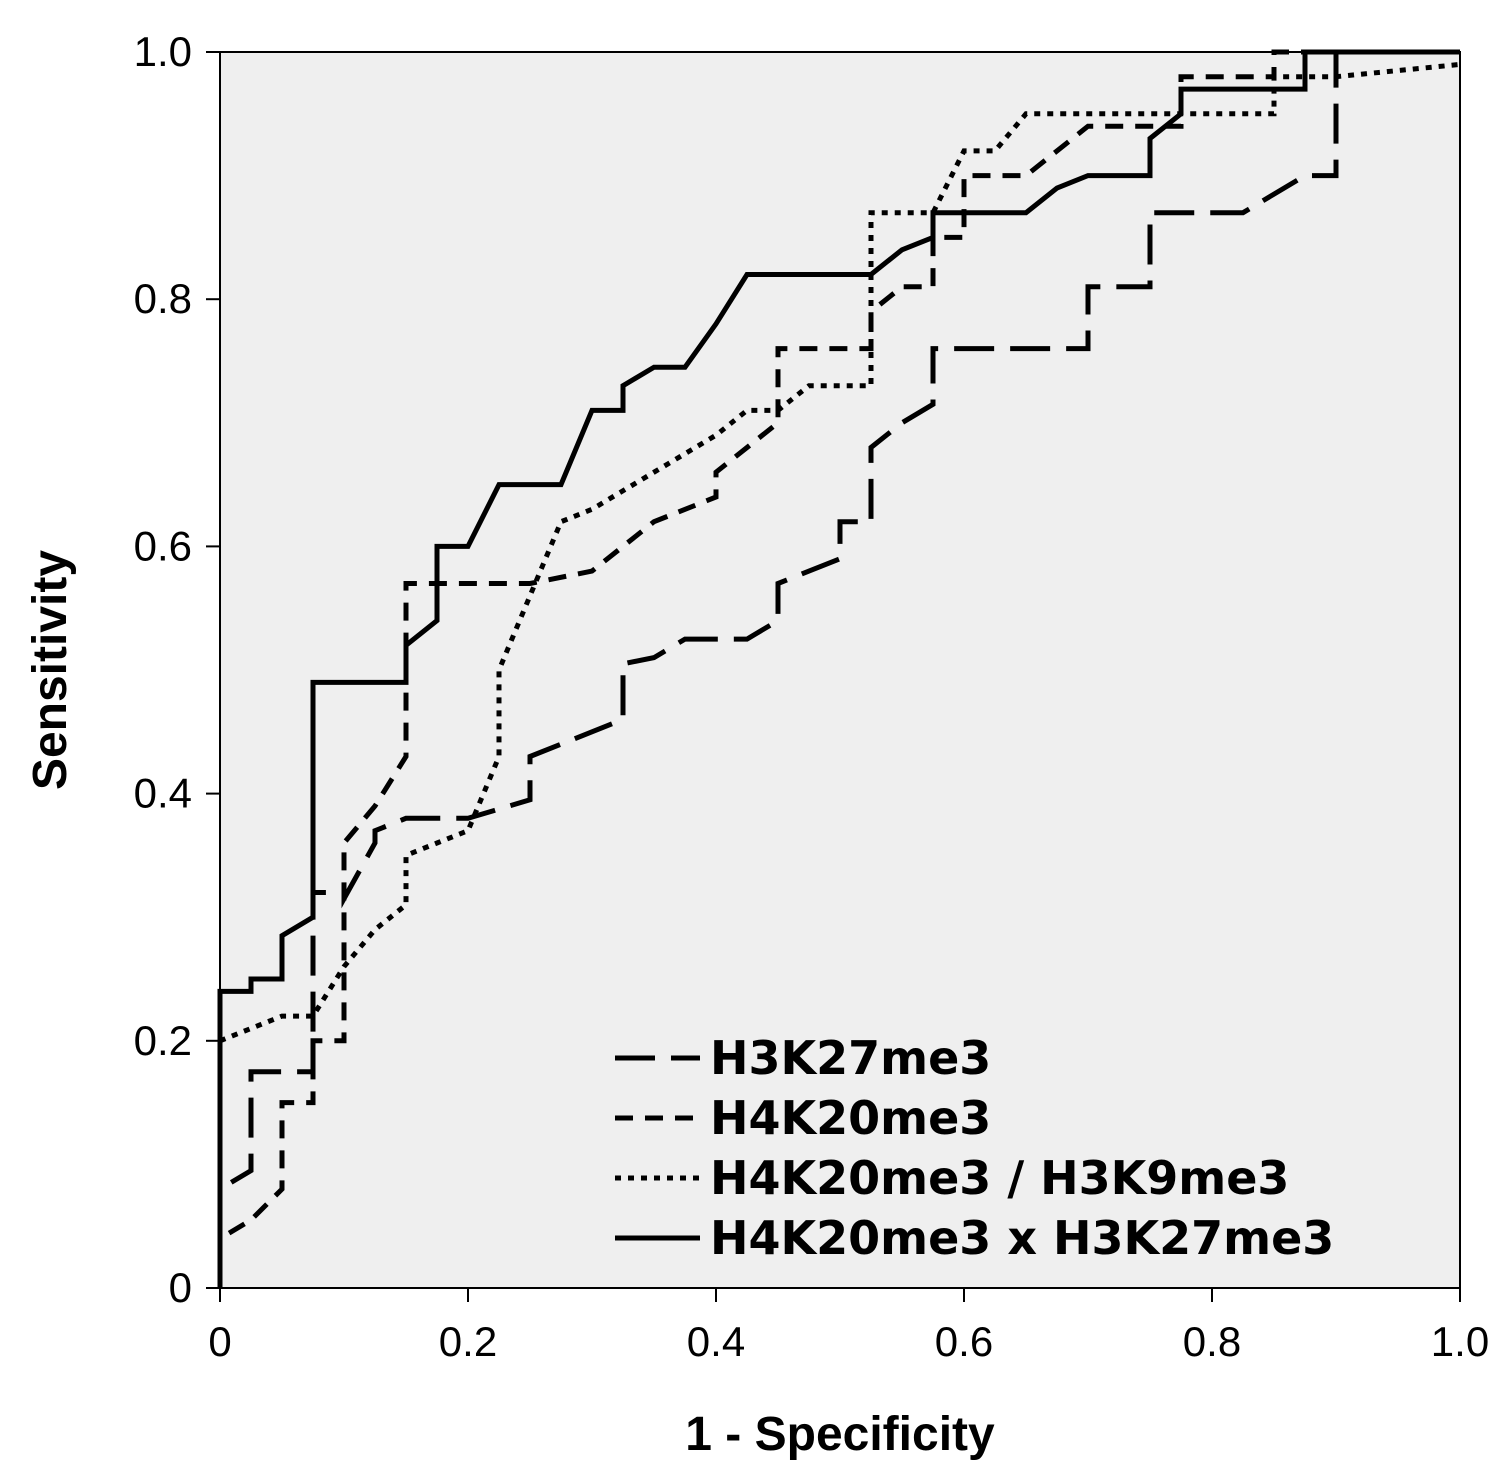 Image resolution: width=1506 pixels, height=1484 pixels. What do you see at coordinates (163, 793) in the screenshot?
I see `y-tick-label: 0.4` at bounding box center [163, 793].